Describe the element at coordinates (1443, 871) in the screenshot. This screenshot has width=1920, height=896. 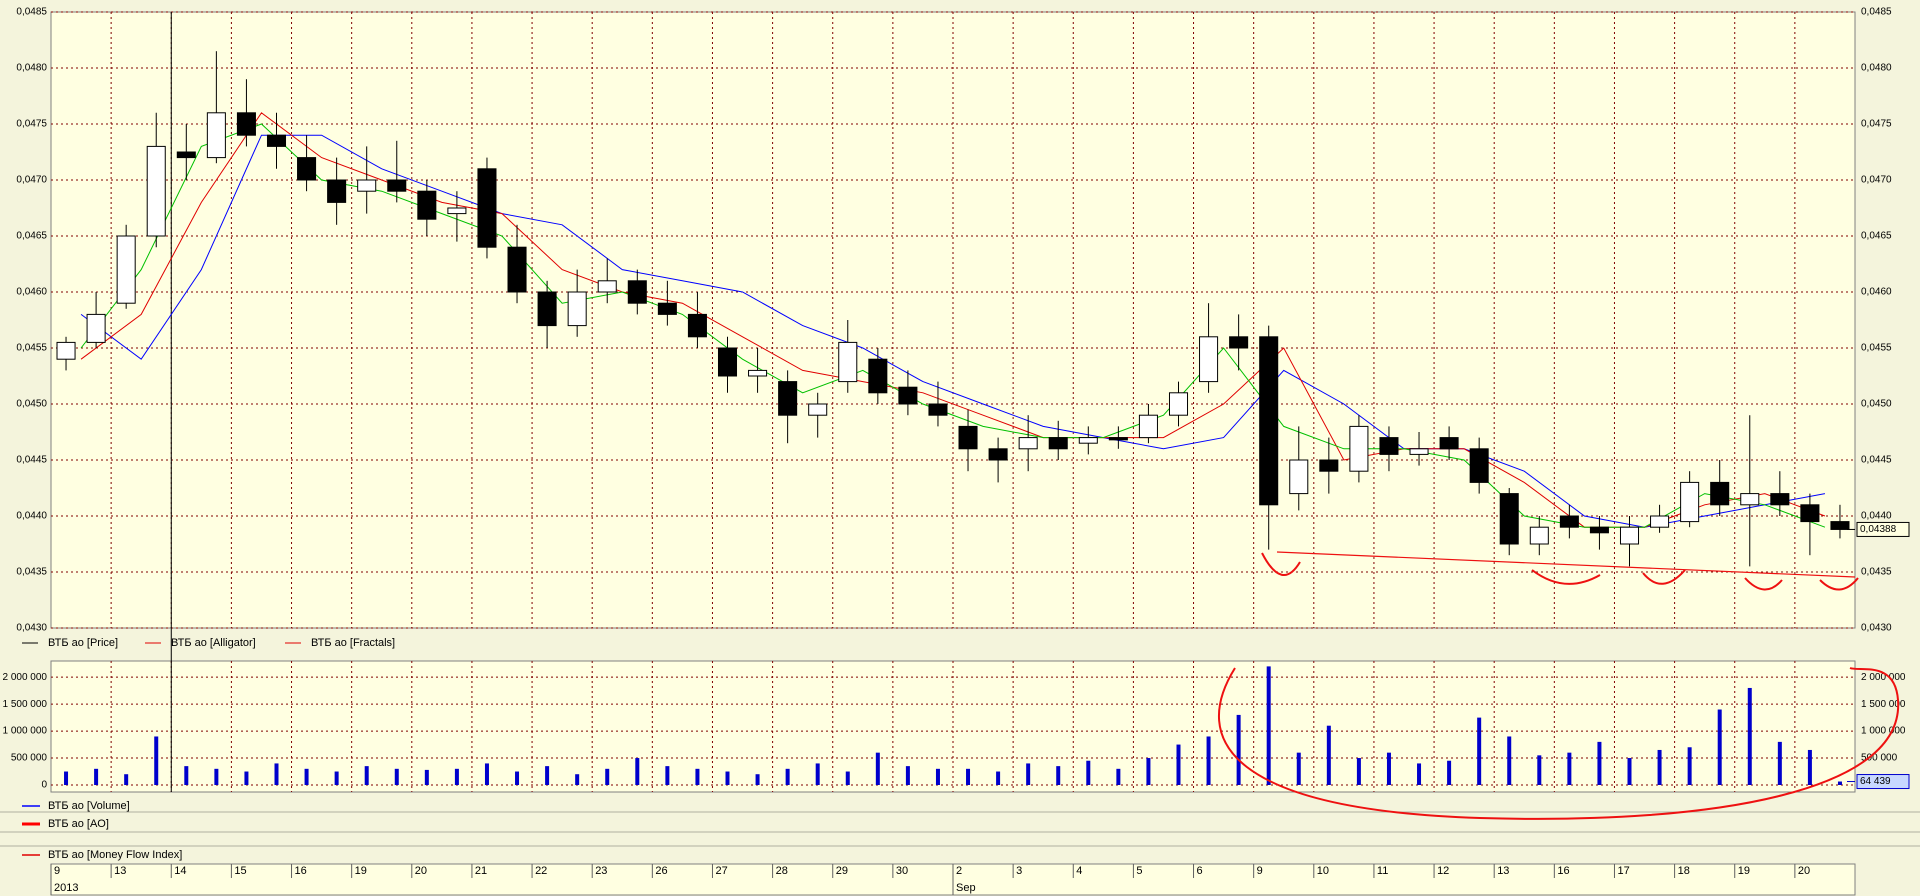
I see `date-label: 12` at that location.